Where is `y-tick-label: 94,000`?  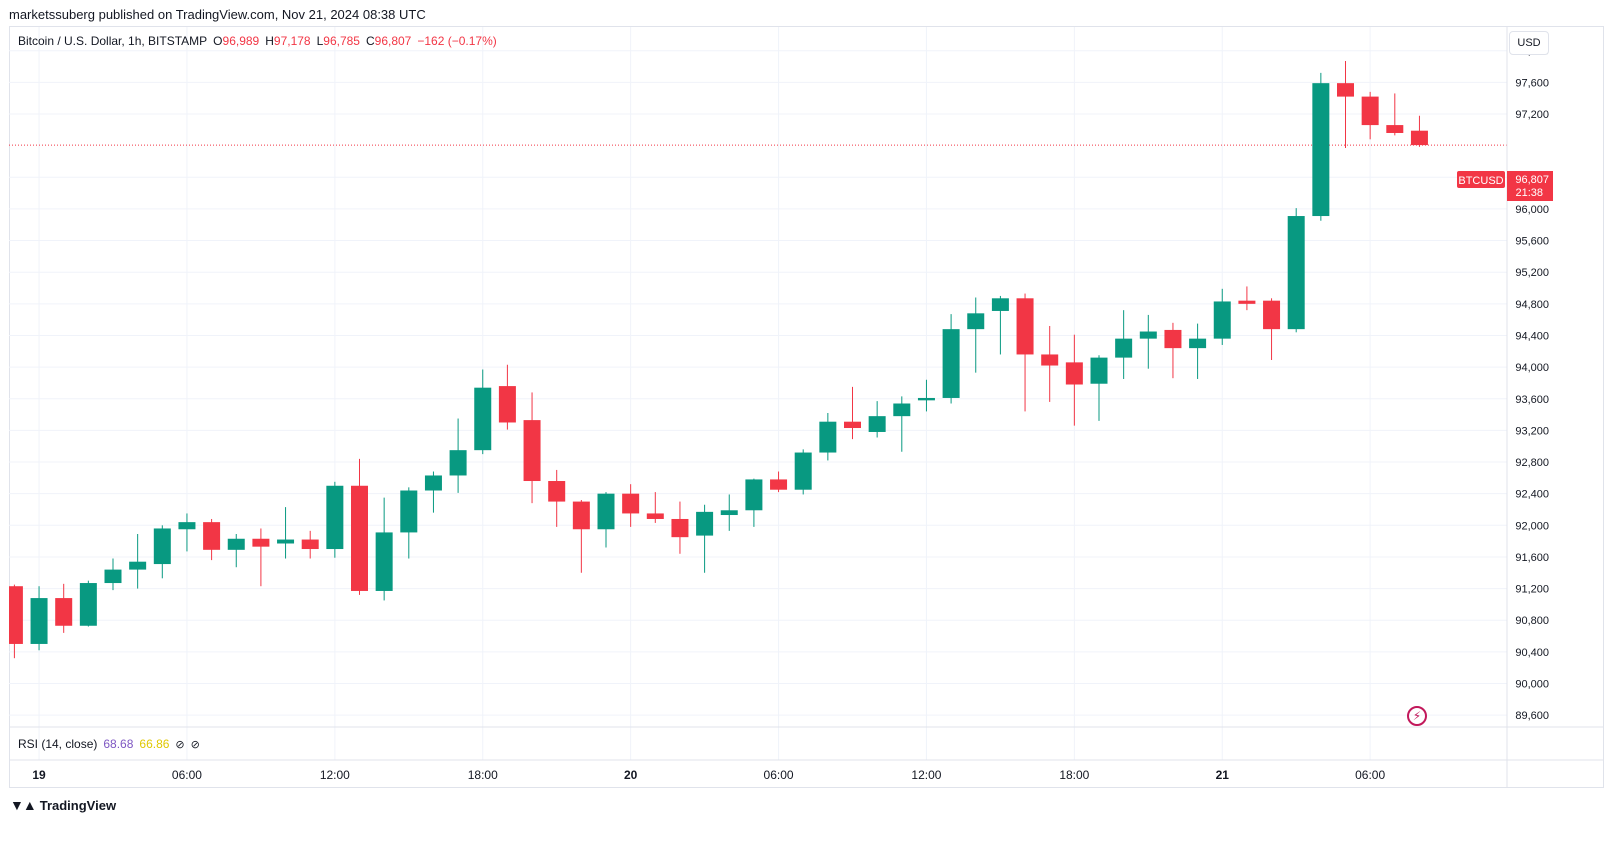
y-tick-label: 94,000 is located at coordinates (1532, 368).